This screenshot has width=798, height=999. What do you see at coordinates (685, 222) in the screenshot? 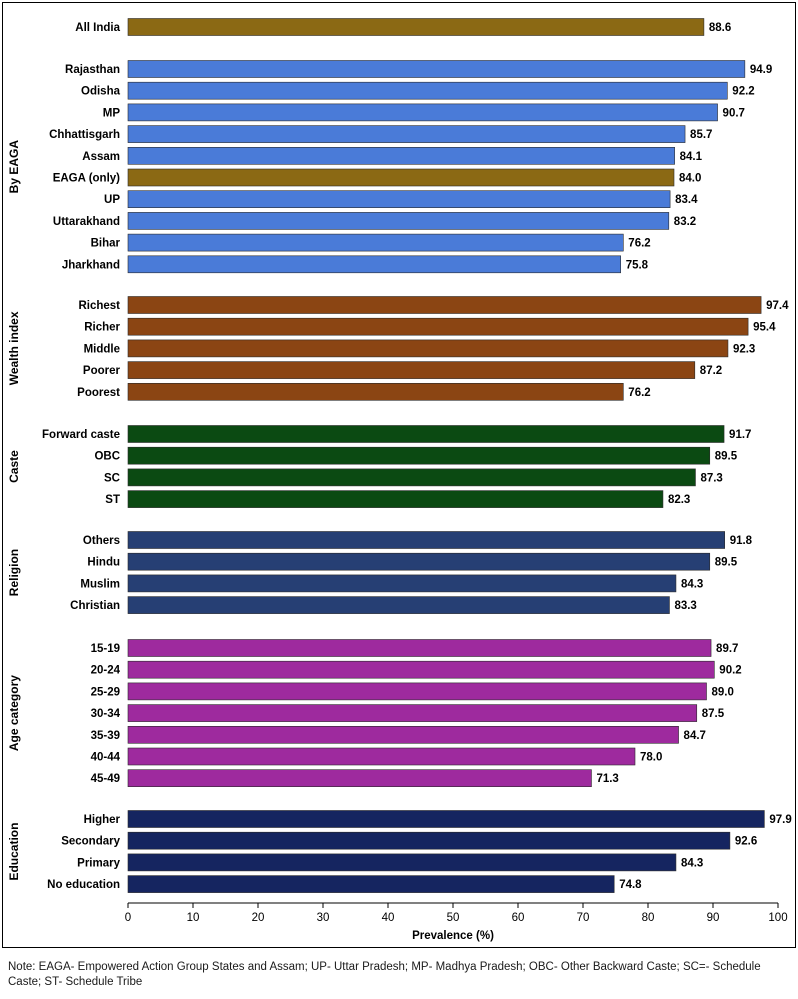
I see `value-label-uttarakhand: 83.2` at bounding box center [685, 222].